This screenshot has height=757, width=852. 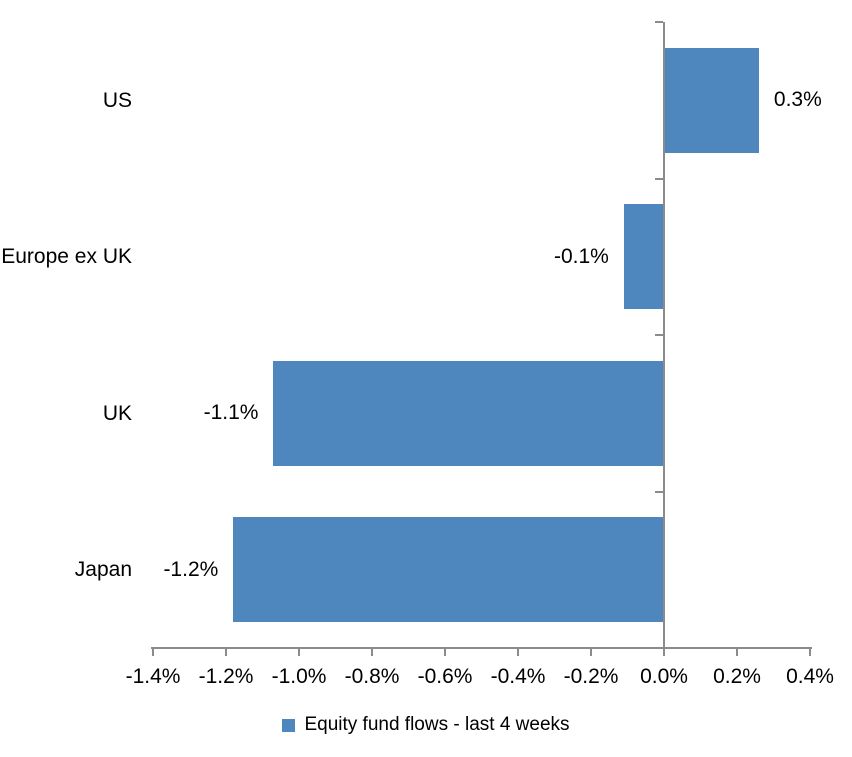 What do you see at coordinates (591, 676) in the screenshot?
I see `x-tick-label: -0.2%` at bounding box center [591, 676].